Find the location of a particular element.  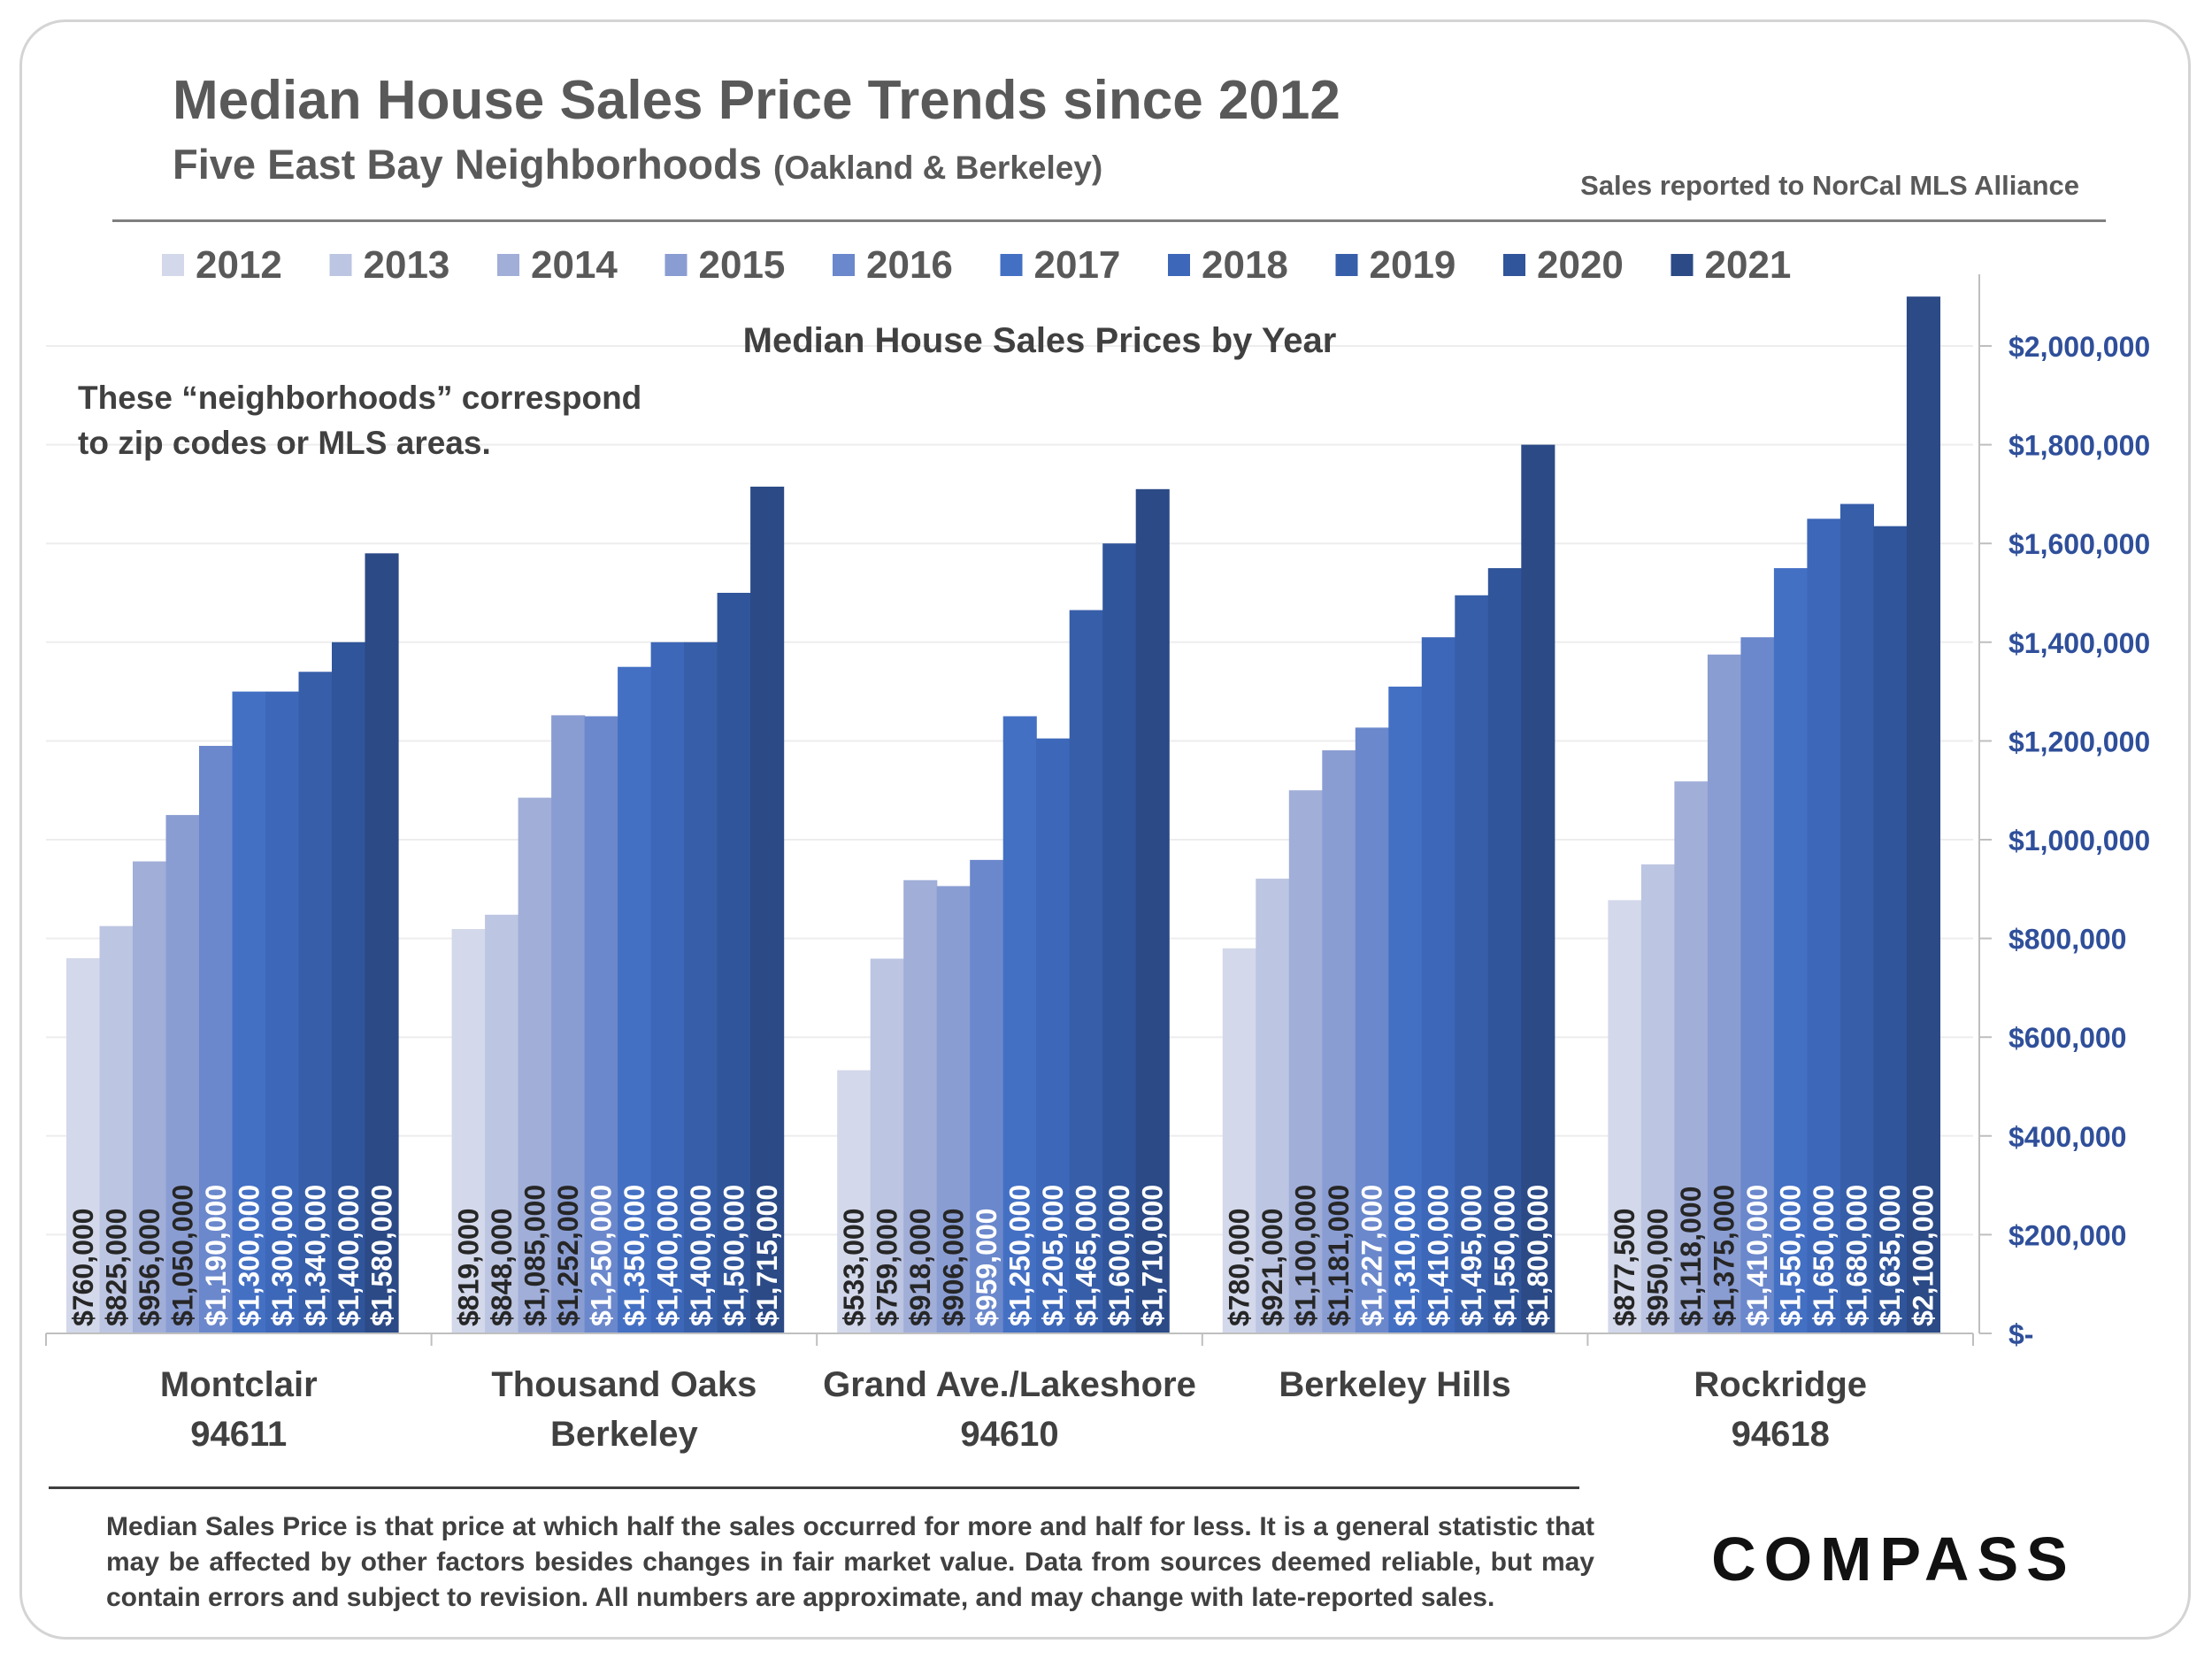

plot-title: Median House Sales Prices by Year is located at coordinates (1040, 341).